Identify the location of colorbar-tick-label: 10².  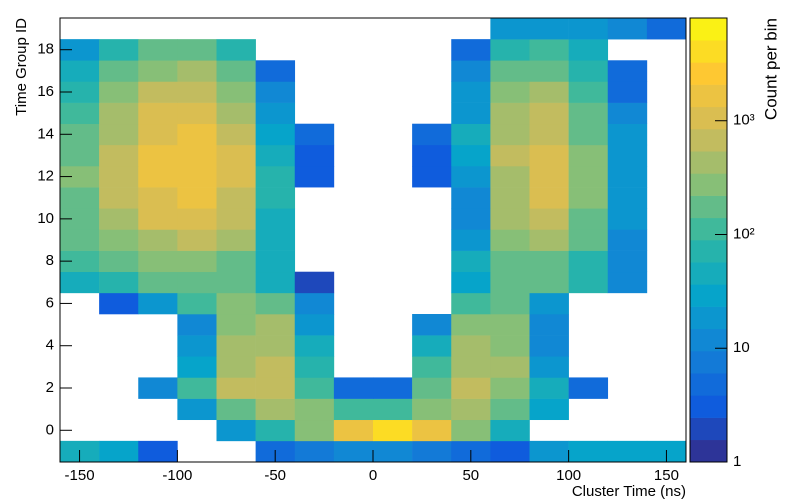
(744, 233).